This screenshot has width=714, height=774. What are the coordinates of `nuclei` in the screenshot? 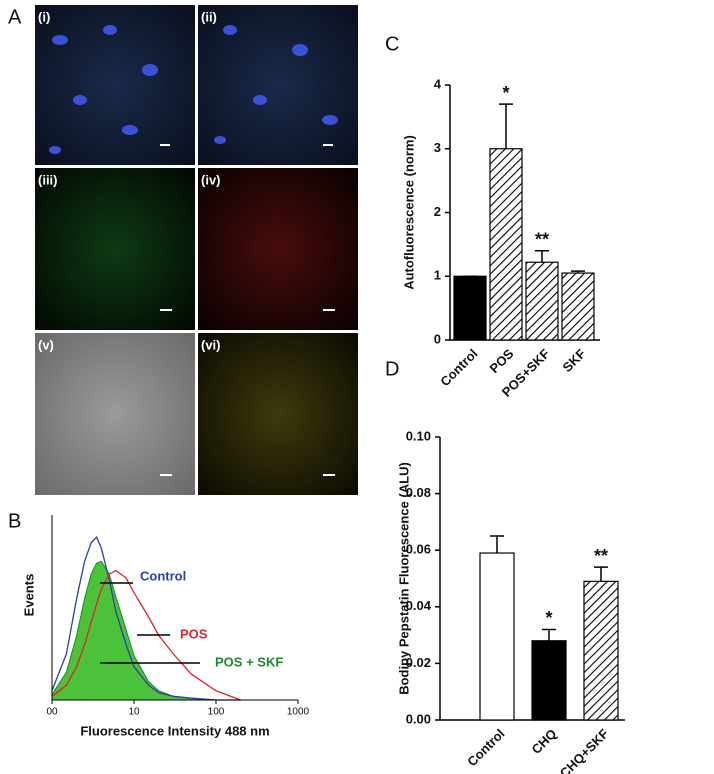 It's located at (193, 89).